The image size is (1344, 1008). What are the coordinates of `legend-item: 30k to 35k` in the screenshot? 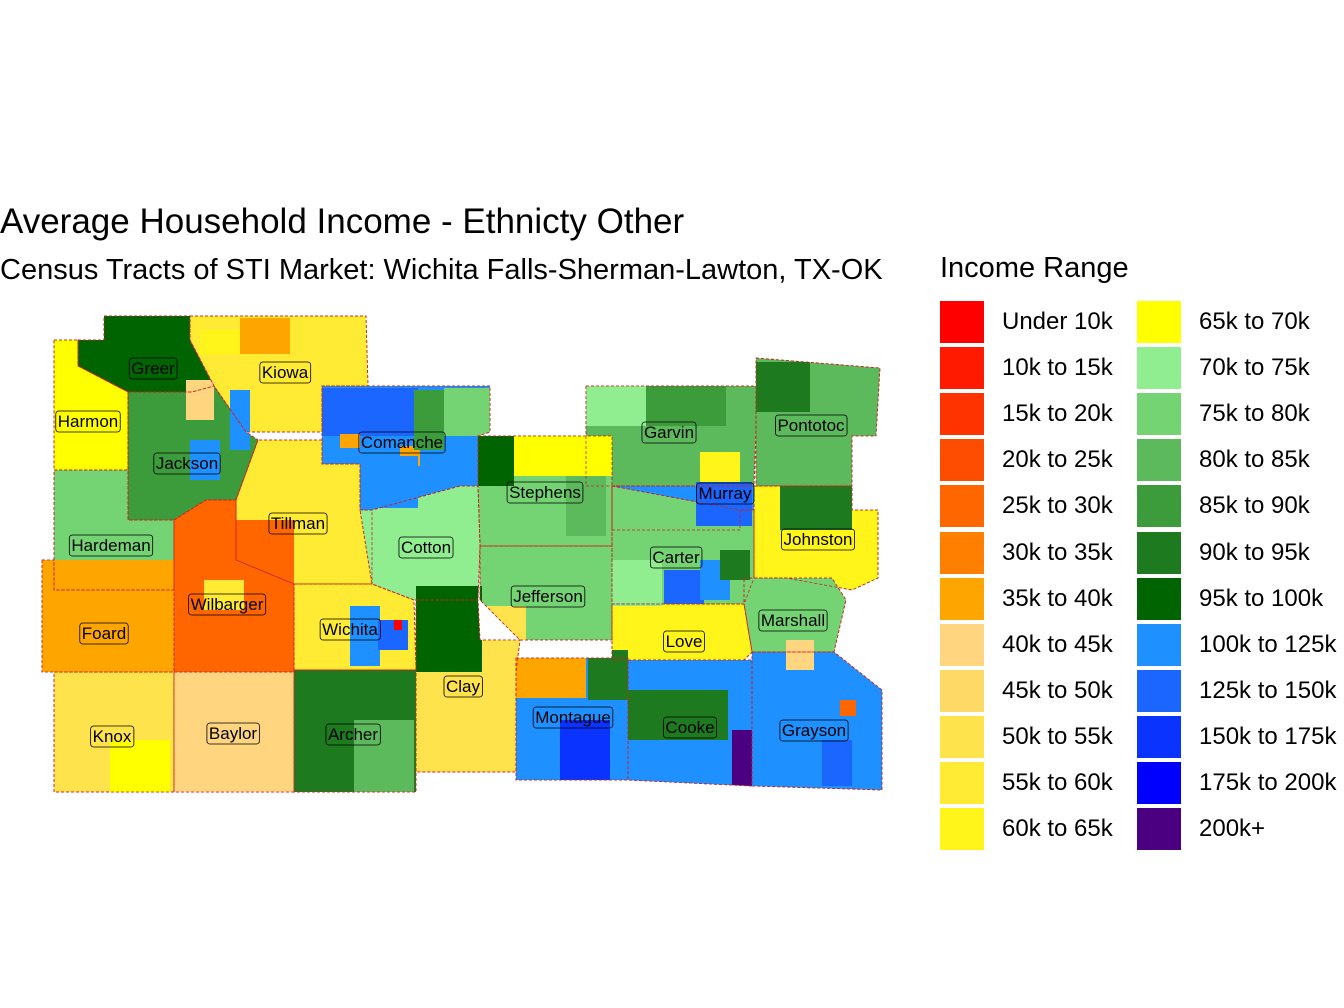 It's located at (1026, 553).